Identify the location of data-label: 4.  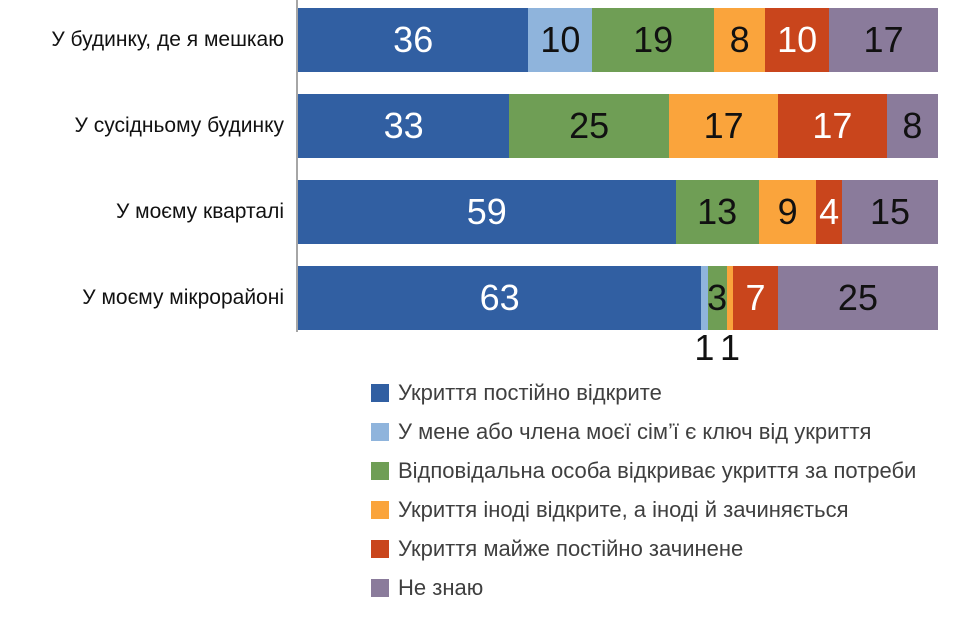
(829, 211).